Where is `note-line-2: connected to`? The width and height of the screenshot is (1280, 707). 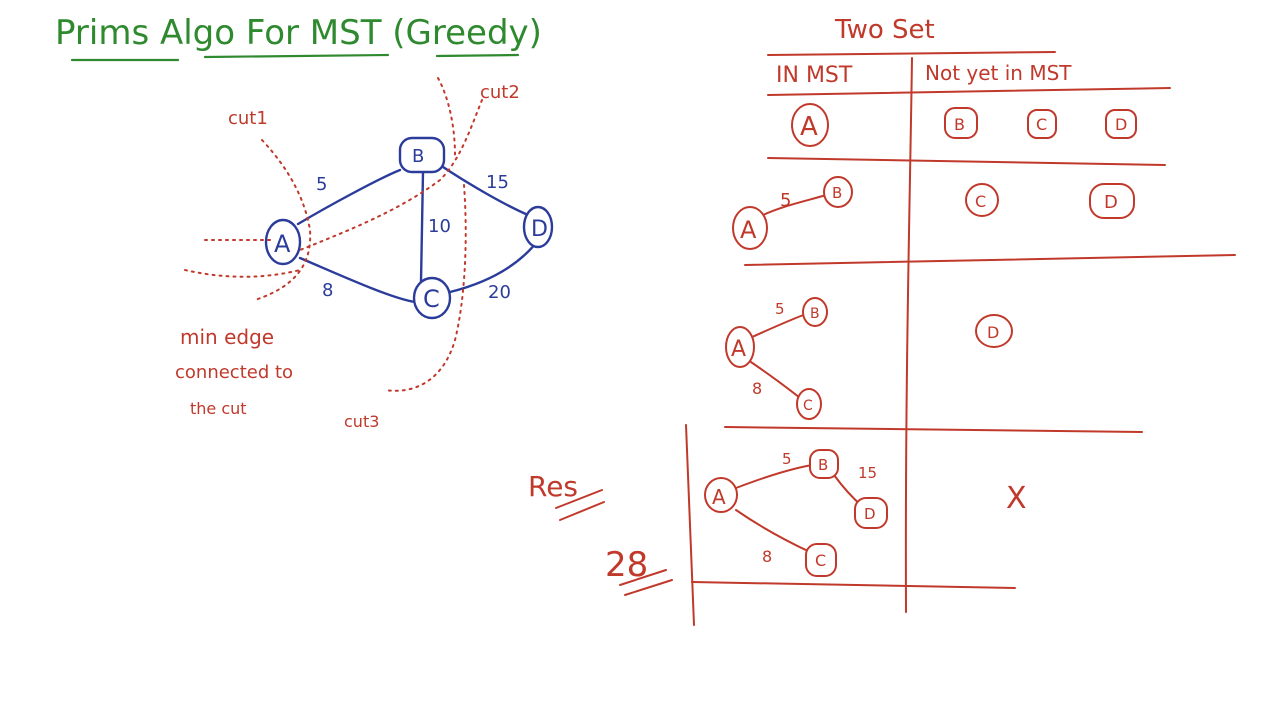
note-line-2: connected to is located at coordinates (234, 372).